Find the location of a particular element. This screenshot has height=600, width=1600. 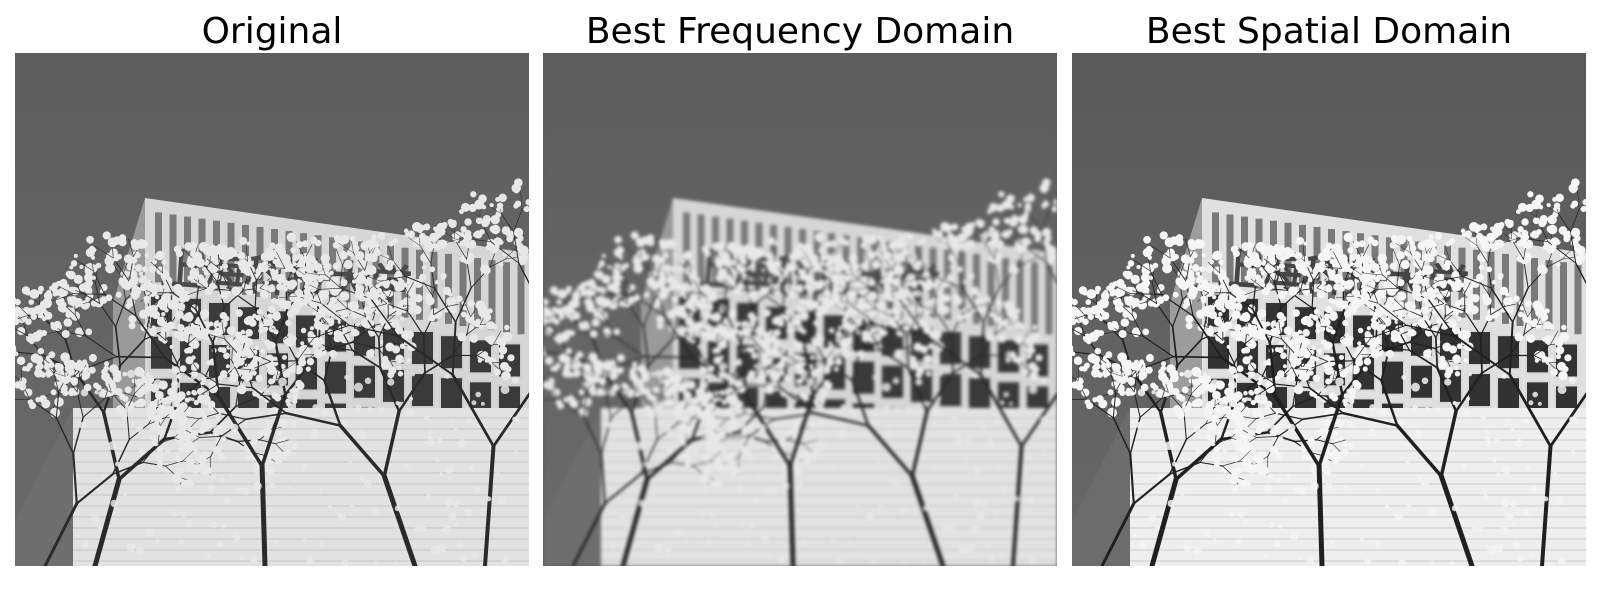

panel-title: Best Spatial Domain is located at coordinates (1329, 31).